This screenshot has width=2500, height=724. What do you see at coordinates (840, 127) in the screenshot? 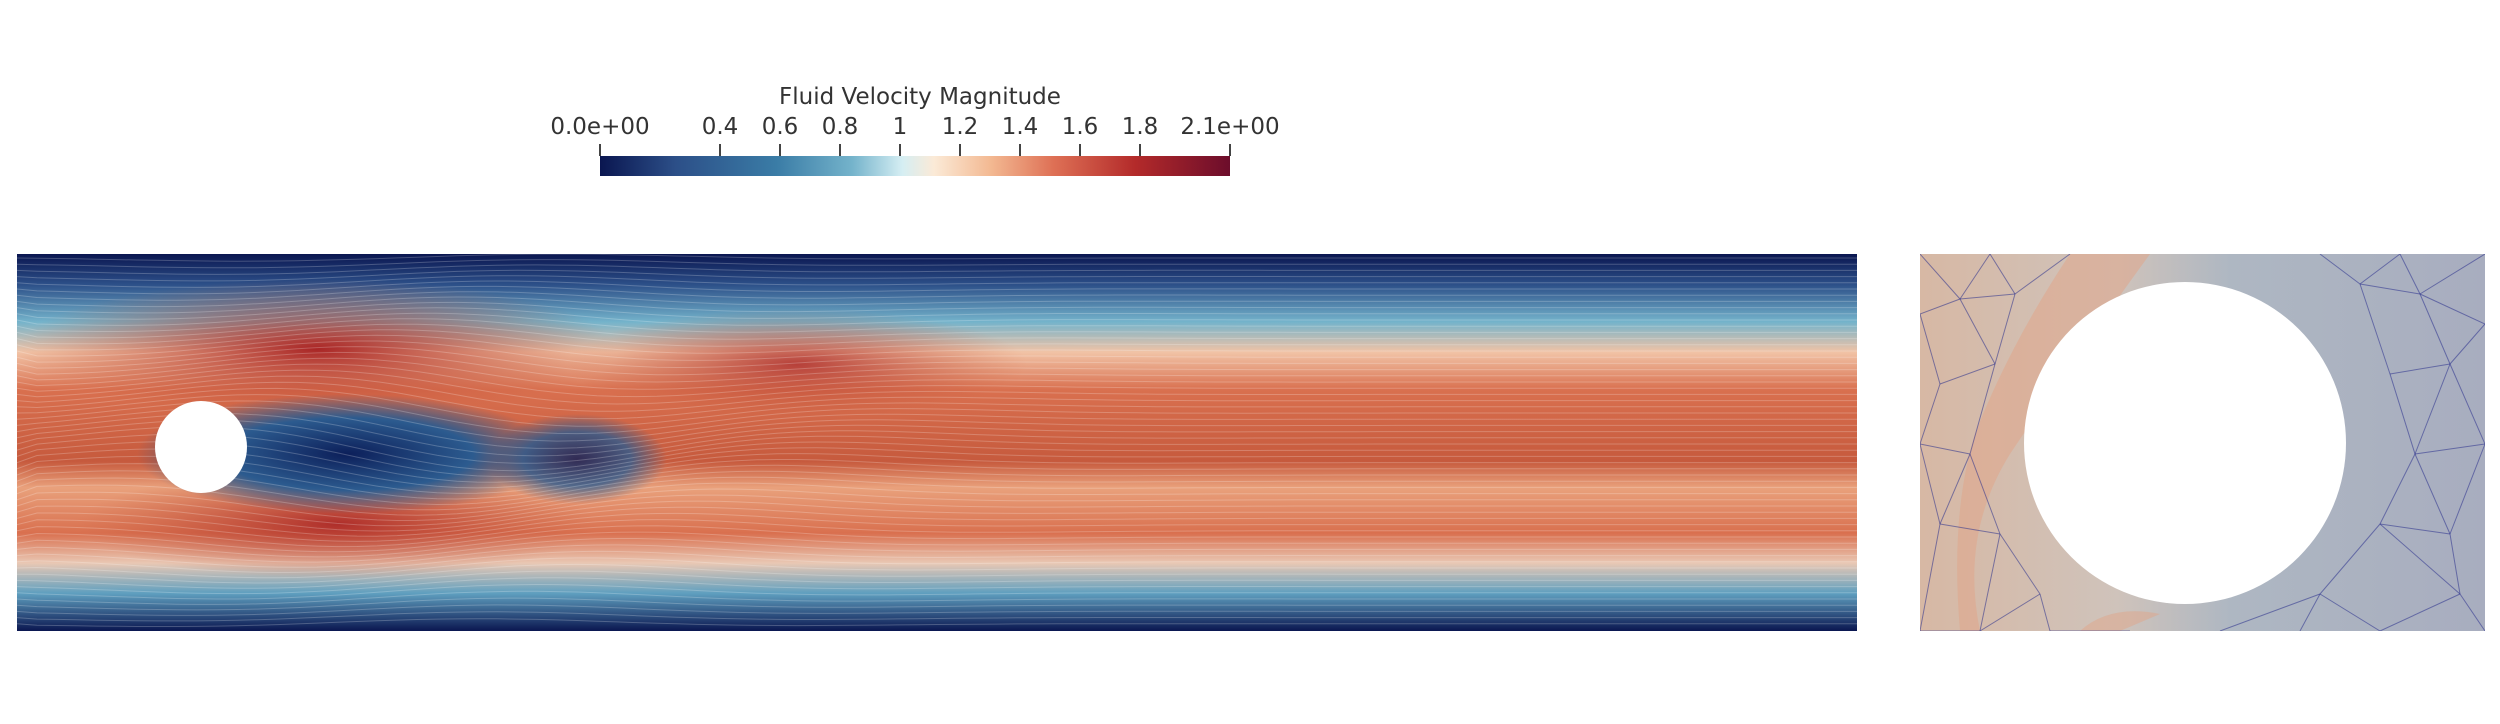
I see `colorbar-tick-label: 0.8` at bounding box center [840, 127].